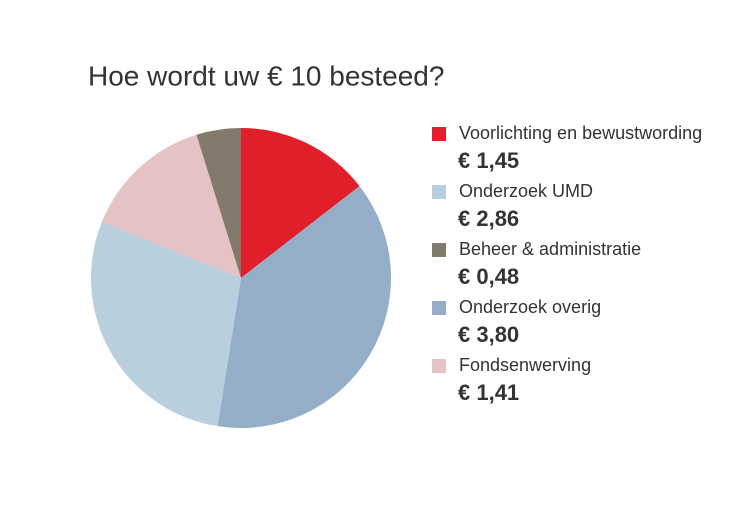 The image size is (752, 512). I want to click on legend-label: Beheer & administratie, so click(550, 249).